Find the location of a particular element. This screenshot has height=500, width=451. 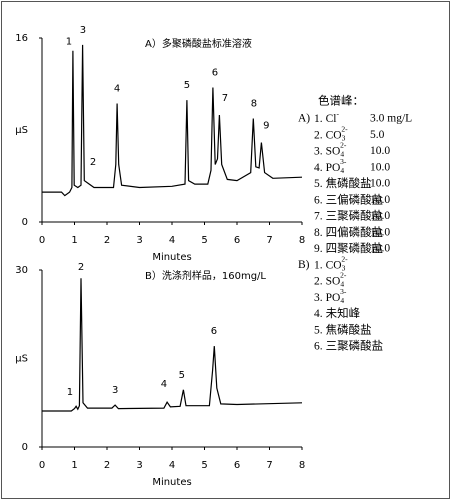

peak-name: 焦磷酸盐 is located at coordinates (349, 183).